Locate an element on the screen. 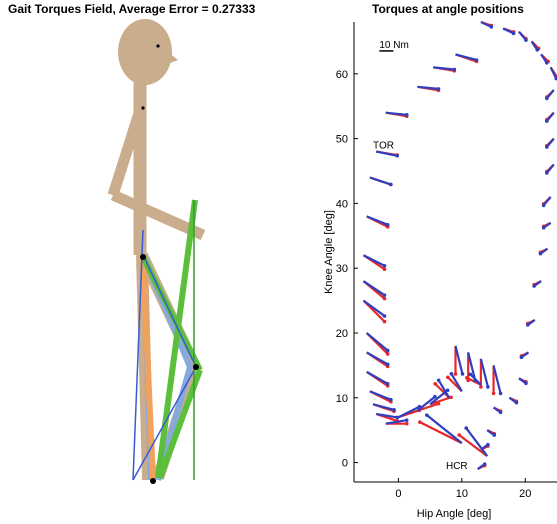 Image resolution: width=557 pixels, height=524 pixels. x-tick-label: 20 is located at coordinates (525, 494).